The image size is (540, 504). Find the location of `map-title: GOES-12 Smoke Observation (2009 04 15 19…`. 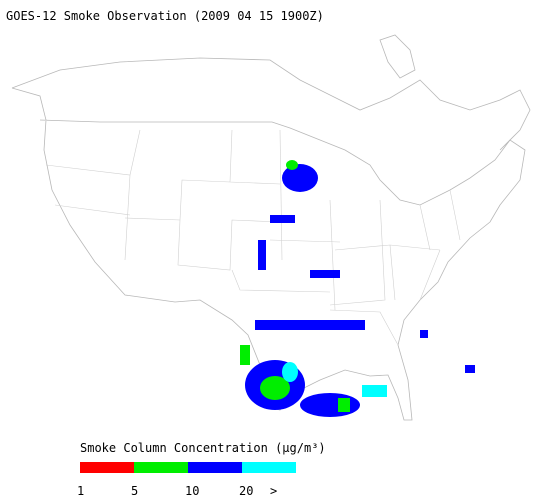

map-title: GOES-12 Smoke Observation (2009 04 15 19… is located at coordinates (165, 16).